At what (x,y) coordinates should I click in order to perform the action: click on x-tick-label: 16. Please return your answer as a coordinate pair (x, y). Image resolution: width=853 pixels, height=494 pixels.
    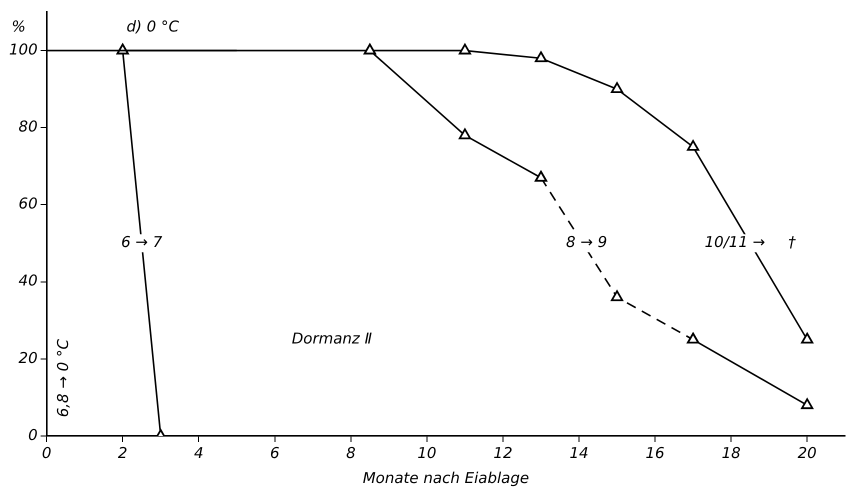
    Looking at the image, I should click on (655, 453).